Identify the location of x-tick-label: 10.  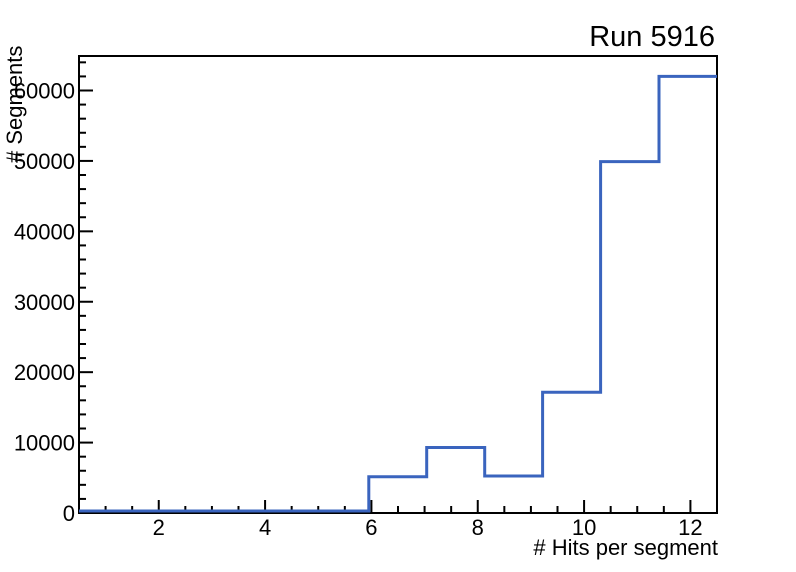
(584, 527).